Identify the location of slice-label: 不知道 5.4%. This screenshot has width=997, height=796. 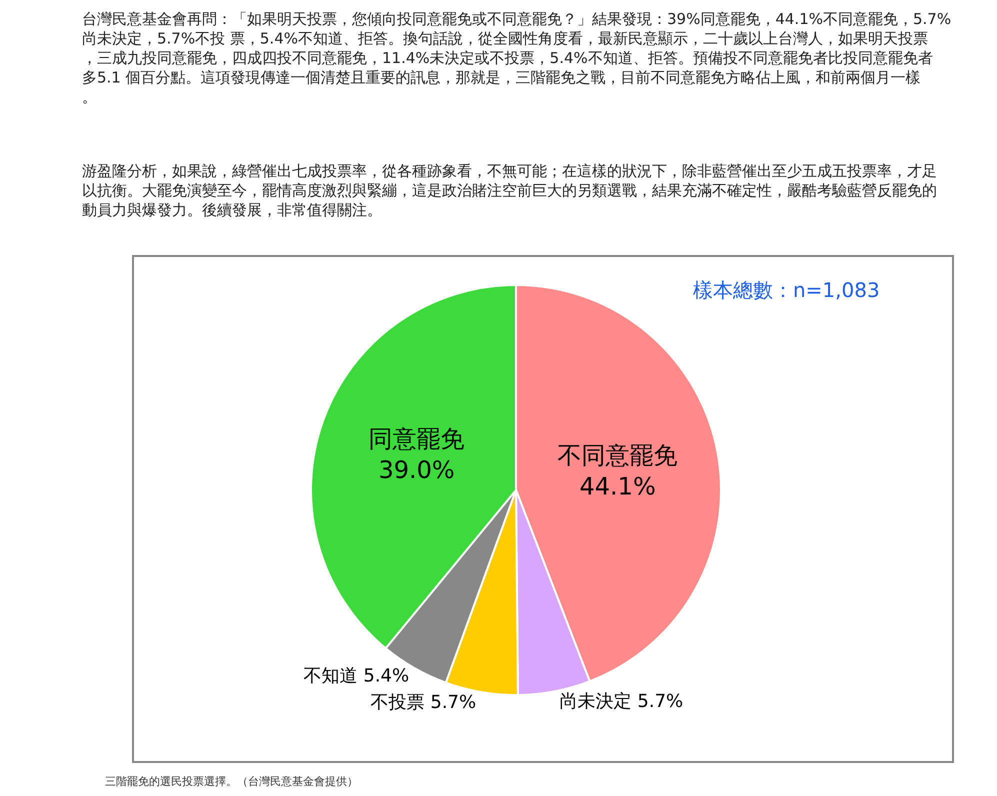
(357, 675).